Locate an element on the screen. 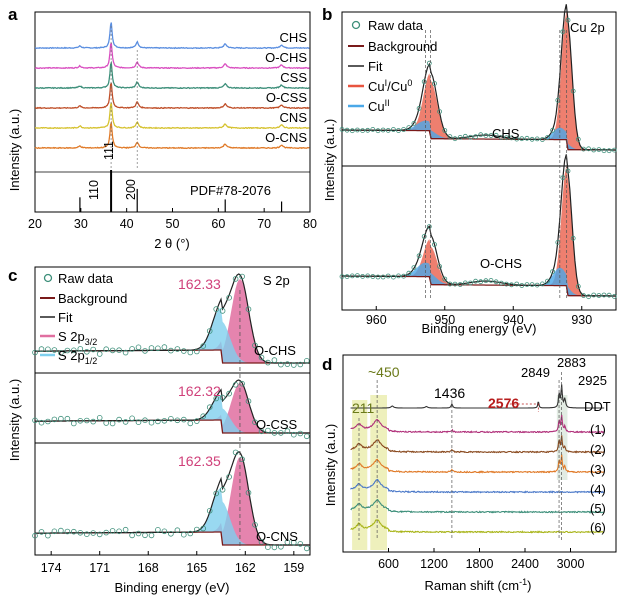 The image size is (622, 598). panel-c-title: S 2p is located at coordinates (276, 280).